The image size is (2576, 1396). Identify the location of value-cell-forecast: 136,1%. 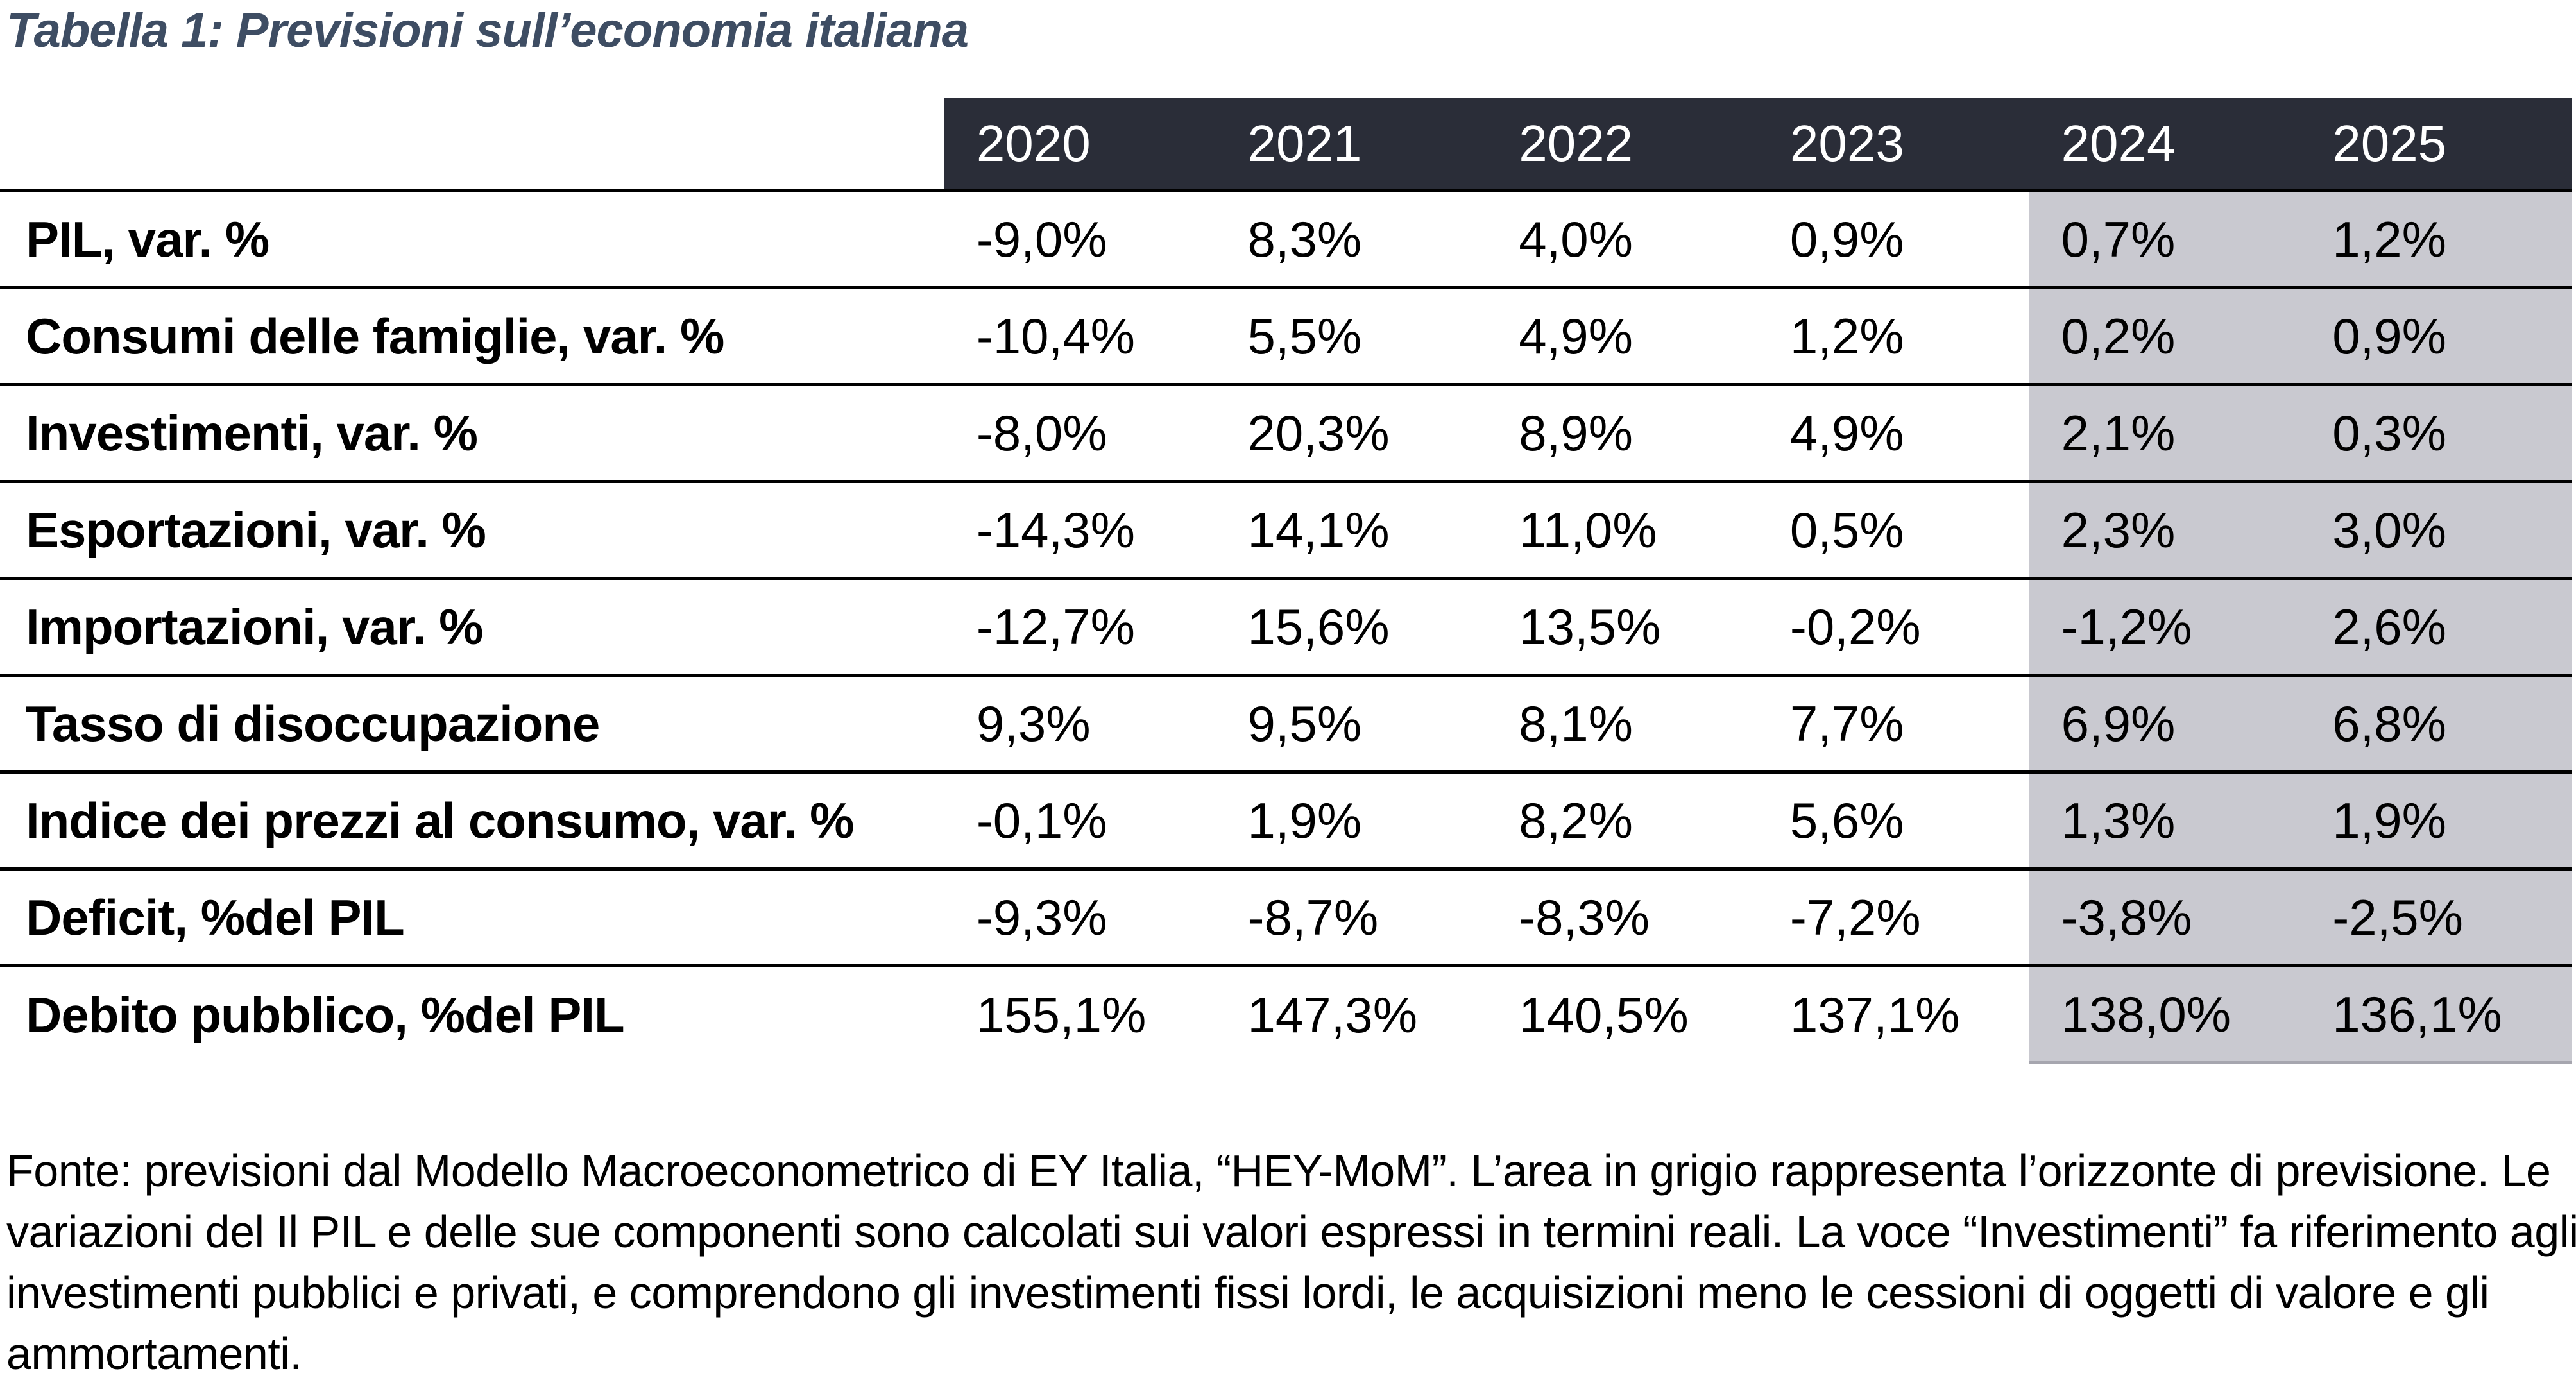
(2436, 1014).